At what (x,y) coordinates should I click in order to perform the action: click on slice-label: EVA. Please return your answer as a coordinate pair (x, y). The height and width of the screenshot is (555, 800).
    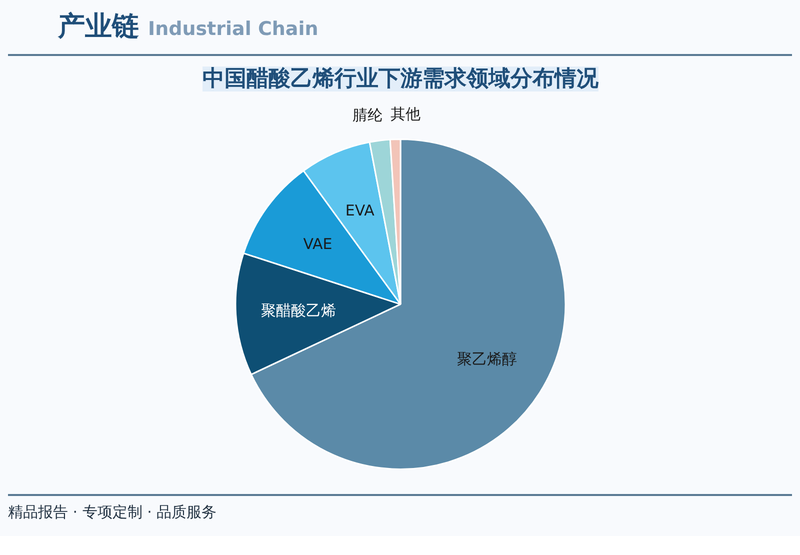
    Looking at the image, I should click on (360, 210).